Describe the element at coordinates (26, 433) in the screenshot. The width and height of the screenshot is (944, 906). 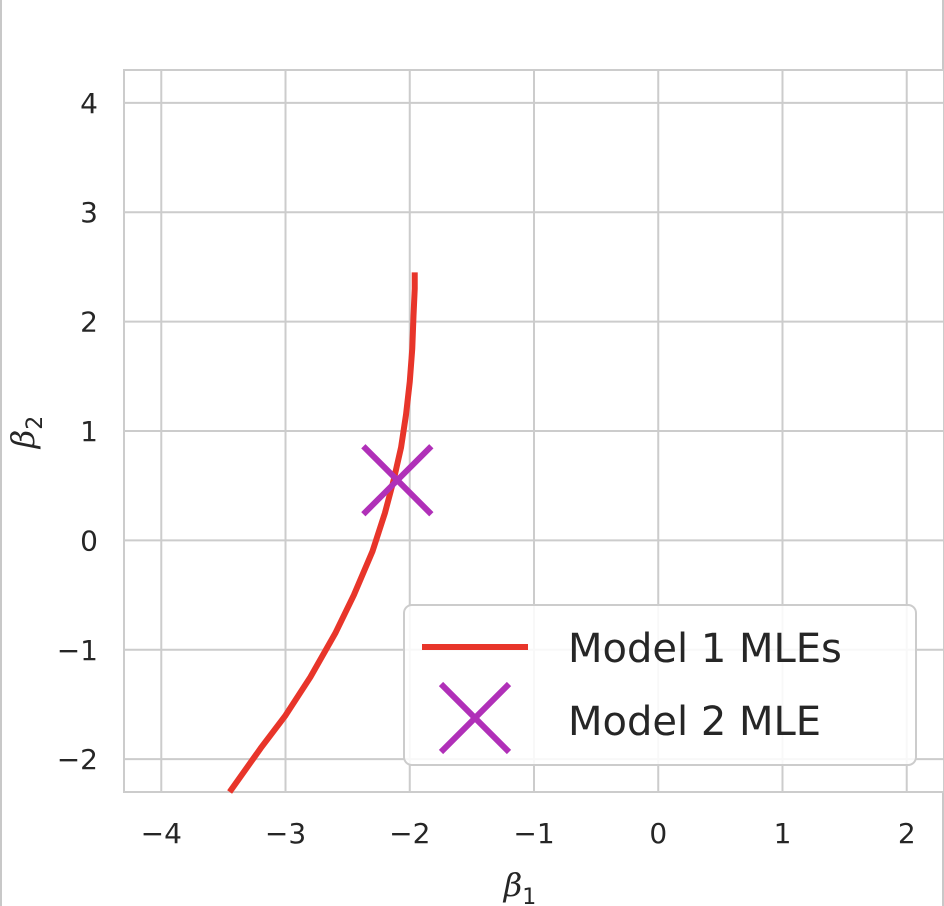
I see `y-axis-label: β2` at that location.